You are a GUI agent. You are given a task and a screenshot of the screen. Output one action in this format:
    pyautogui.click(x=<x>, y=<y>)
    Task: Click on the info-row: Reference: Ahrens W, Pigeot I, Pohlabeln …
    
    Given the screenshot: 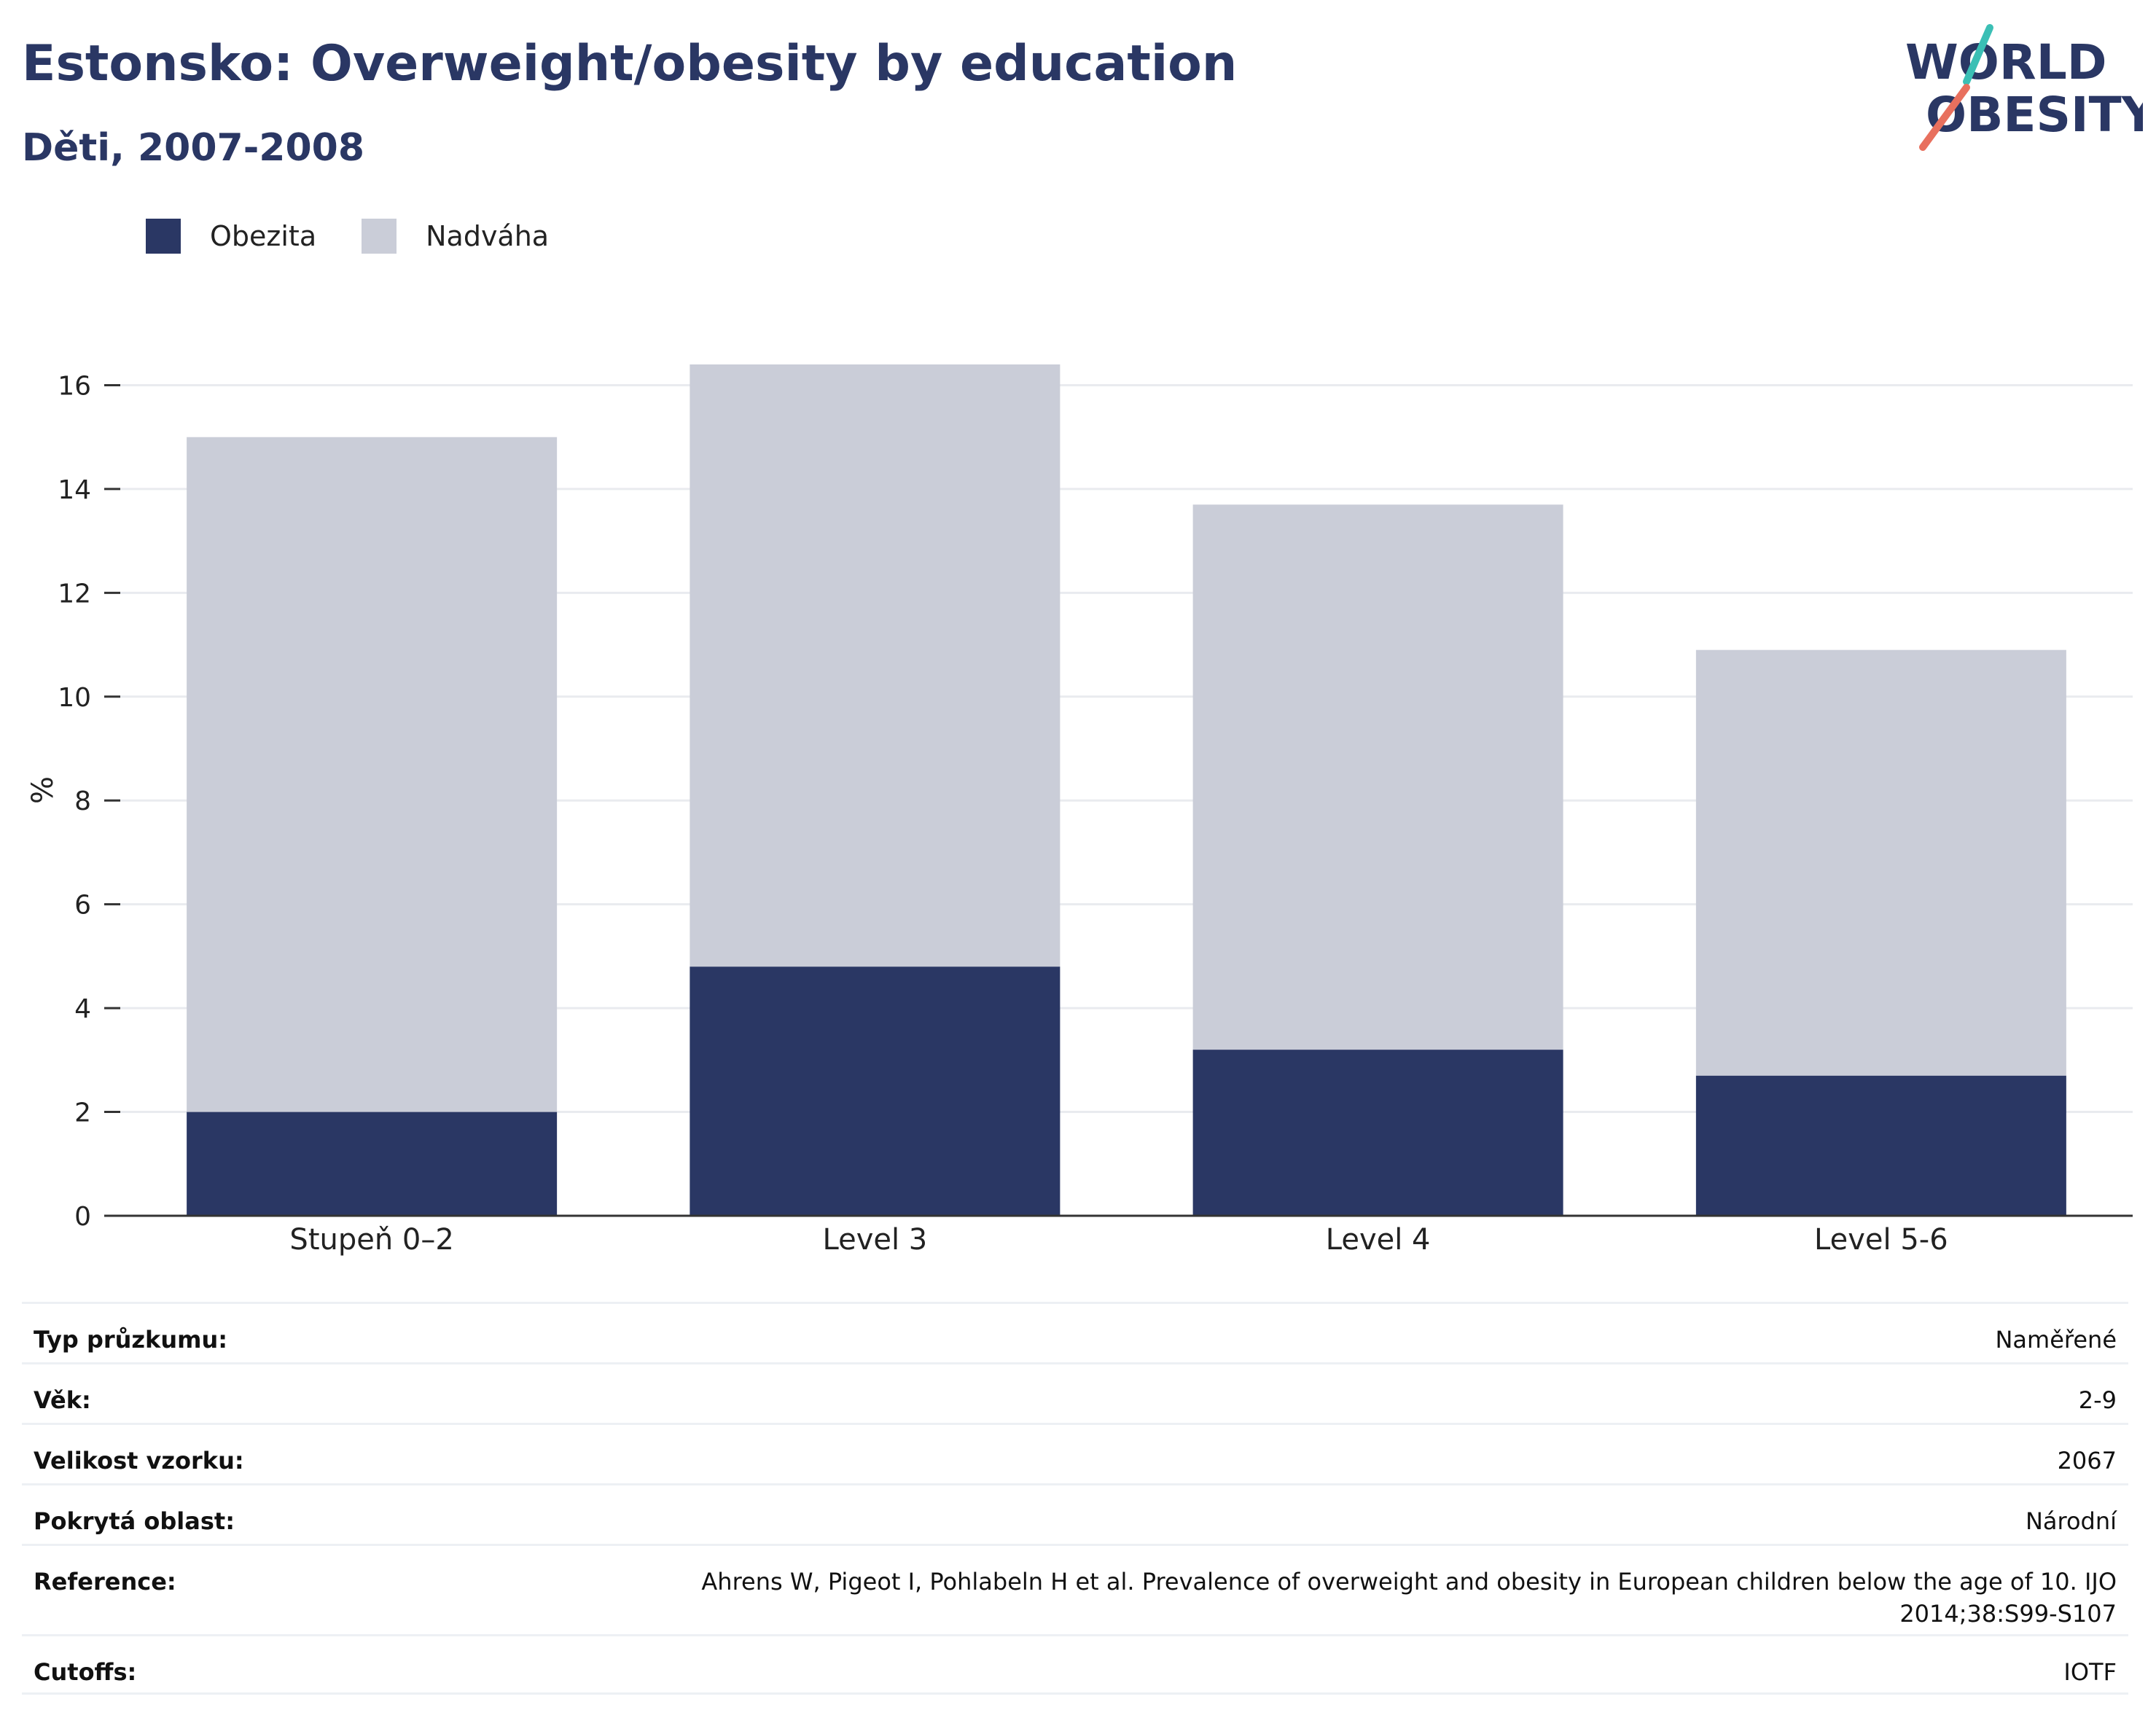 What is the action you would take?
    pyautogui.click(x=1075, y=1589)
    